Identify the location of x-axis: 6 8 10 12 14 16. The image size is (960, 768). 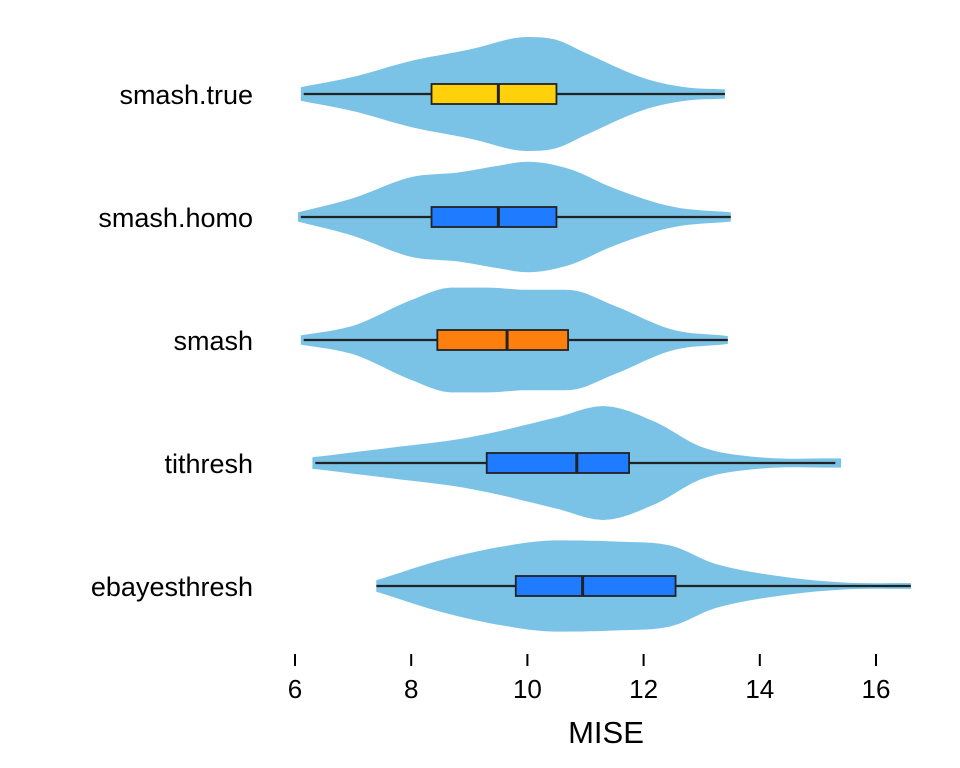
(589, 679).